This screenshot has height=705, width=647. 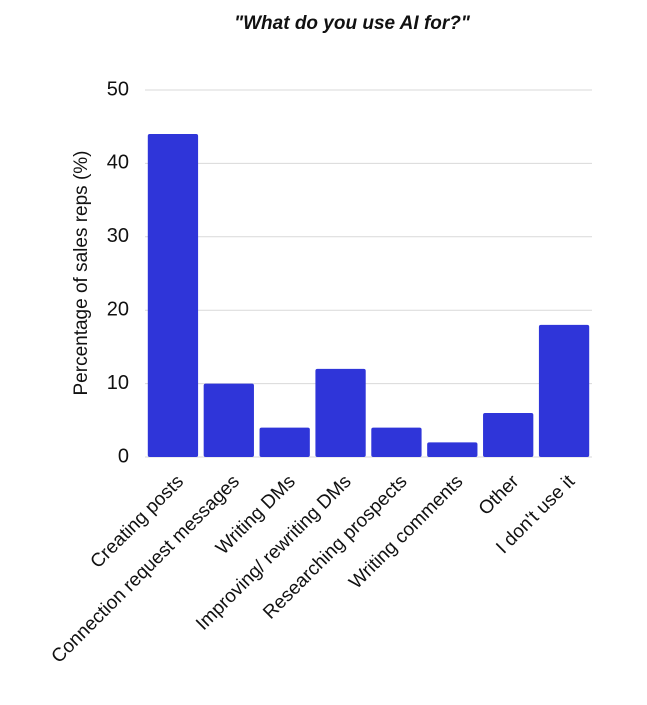 What do you see at coordinates (118, 383) in the screenshot?
I see `y-tick-label: 10` at bounding box center [118, 383].